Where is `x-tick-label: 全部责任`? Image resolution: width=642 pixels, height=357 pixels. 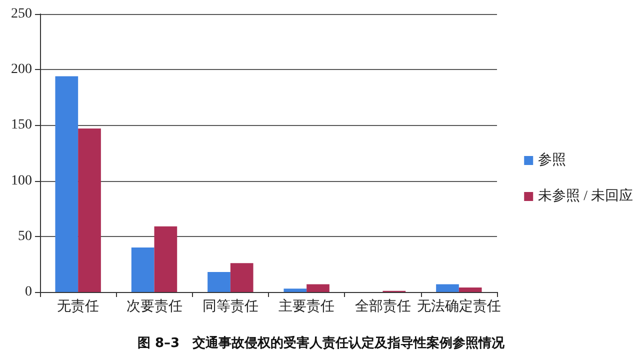
x-tick-label: 全部责任 is located at coordinates (382, 306).